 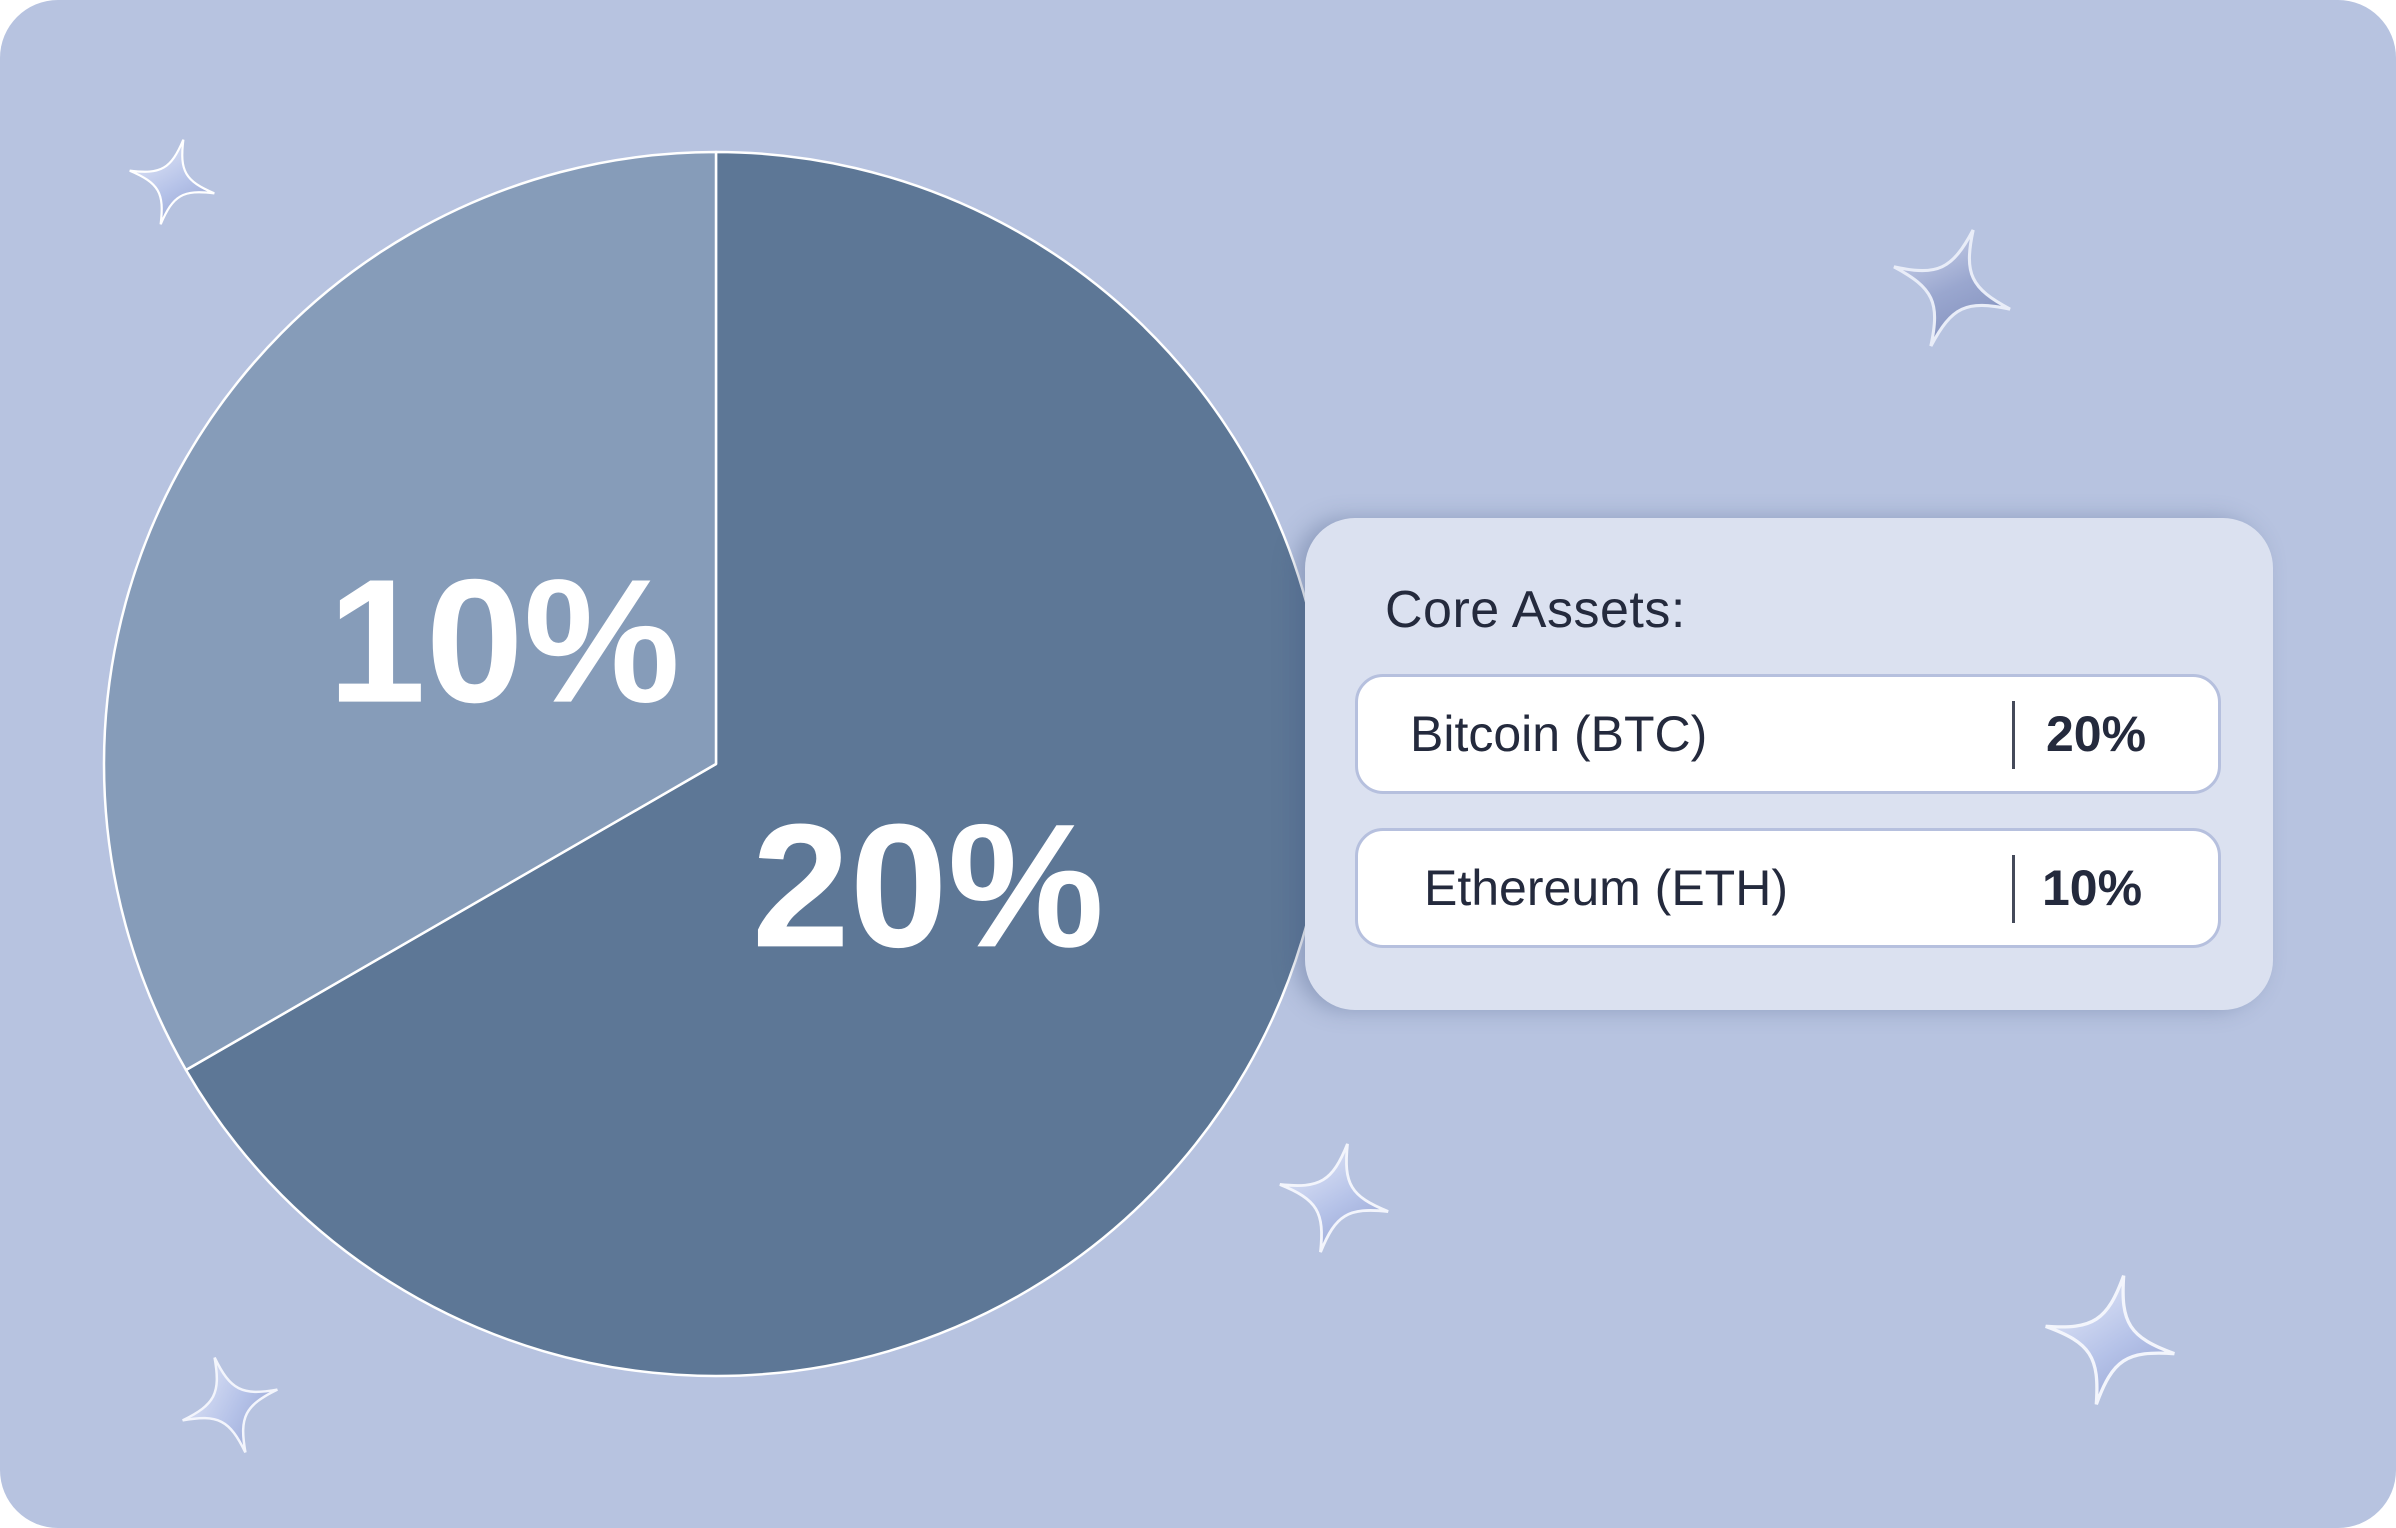 I want to click on pie-slice-label: 20%, so click(x=928, y=886).